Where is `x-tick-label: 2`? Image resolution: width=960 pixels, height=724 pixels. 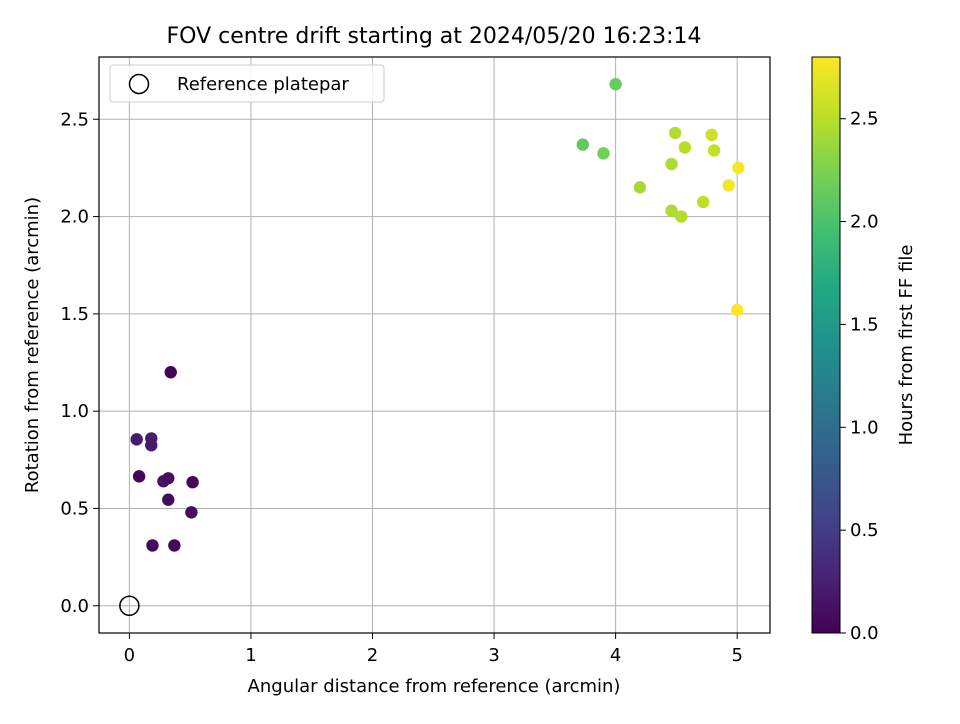
x-tick-label: 2 is located at coordinates (372, 655).